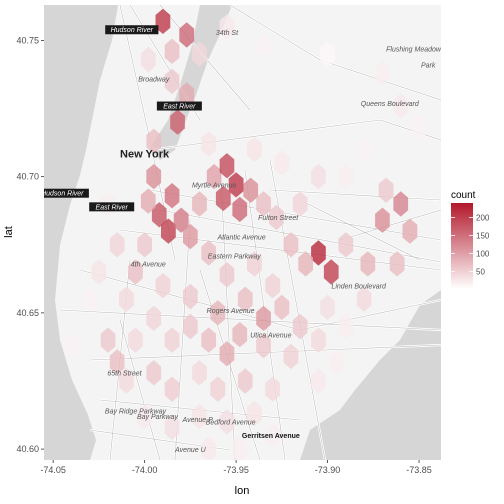  What do you see at coordinates (414, 49) in the screenshot?
I see `basemap-label: Flushing Meadow` at bounding box center [414, 49].